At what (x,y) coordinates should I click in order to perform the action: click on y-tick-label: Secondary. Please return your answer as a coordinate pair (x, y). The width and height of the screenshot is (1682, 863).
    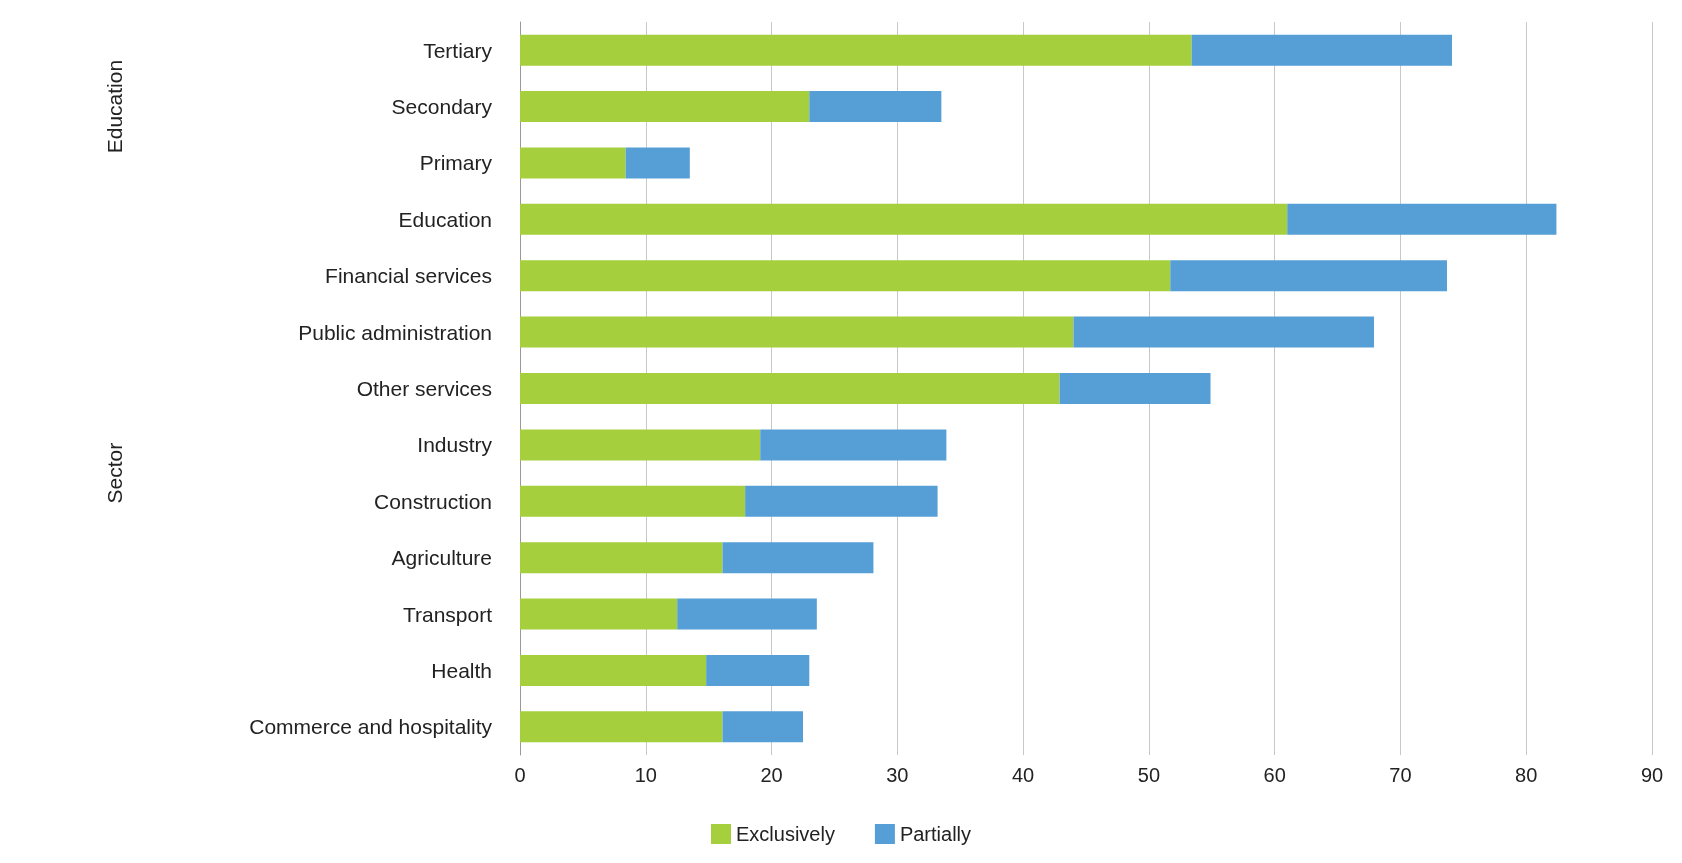
    Looking at the image, I should click on (442, 107).